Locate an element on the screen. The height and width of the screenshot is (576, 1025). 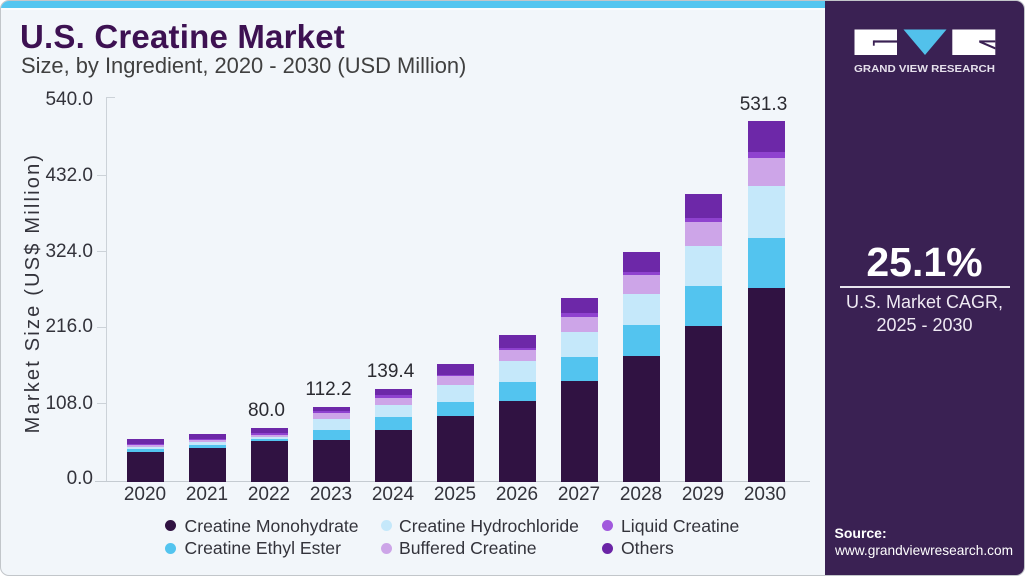
svg-text: GRAND VIEW RESEARCH is located at coordinates (924, 69).